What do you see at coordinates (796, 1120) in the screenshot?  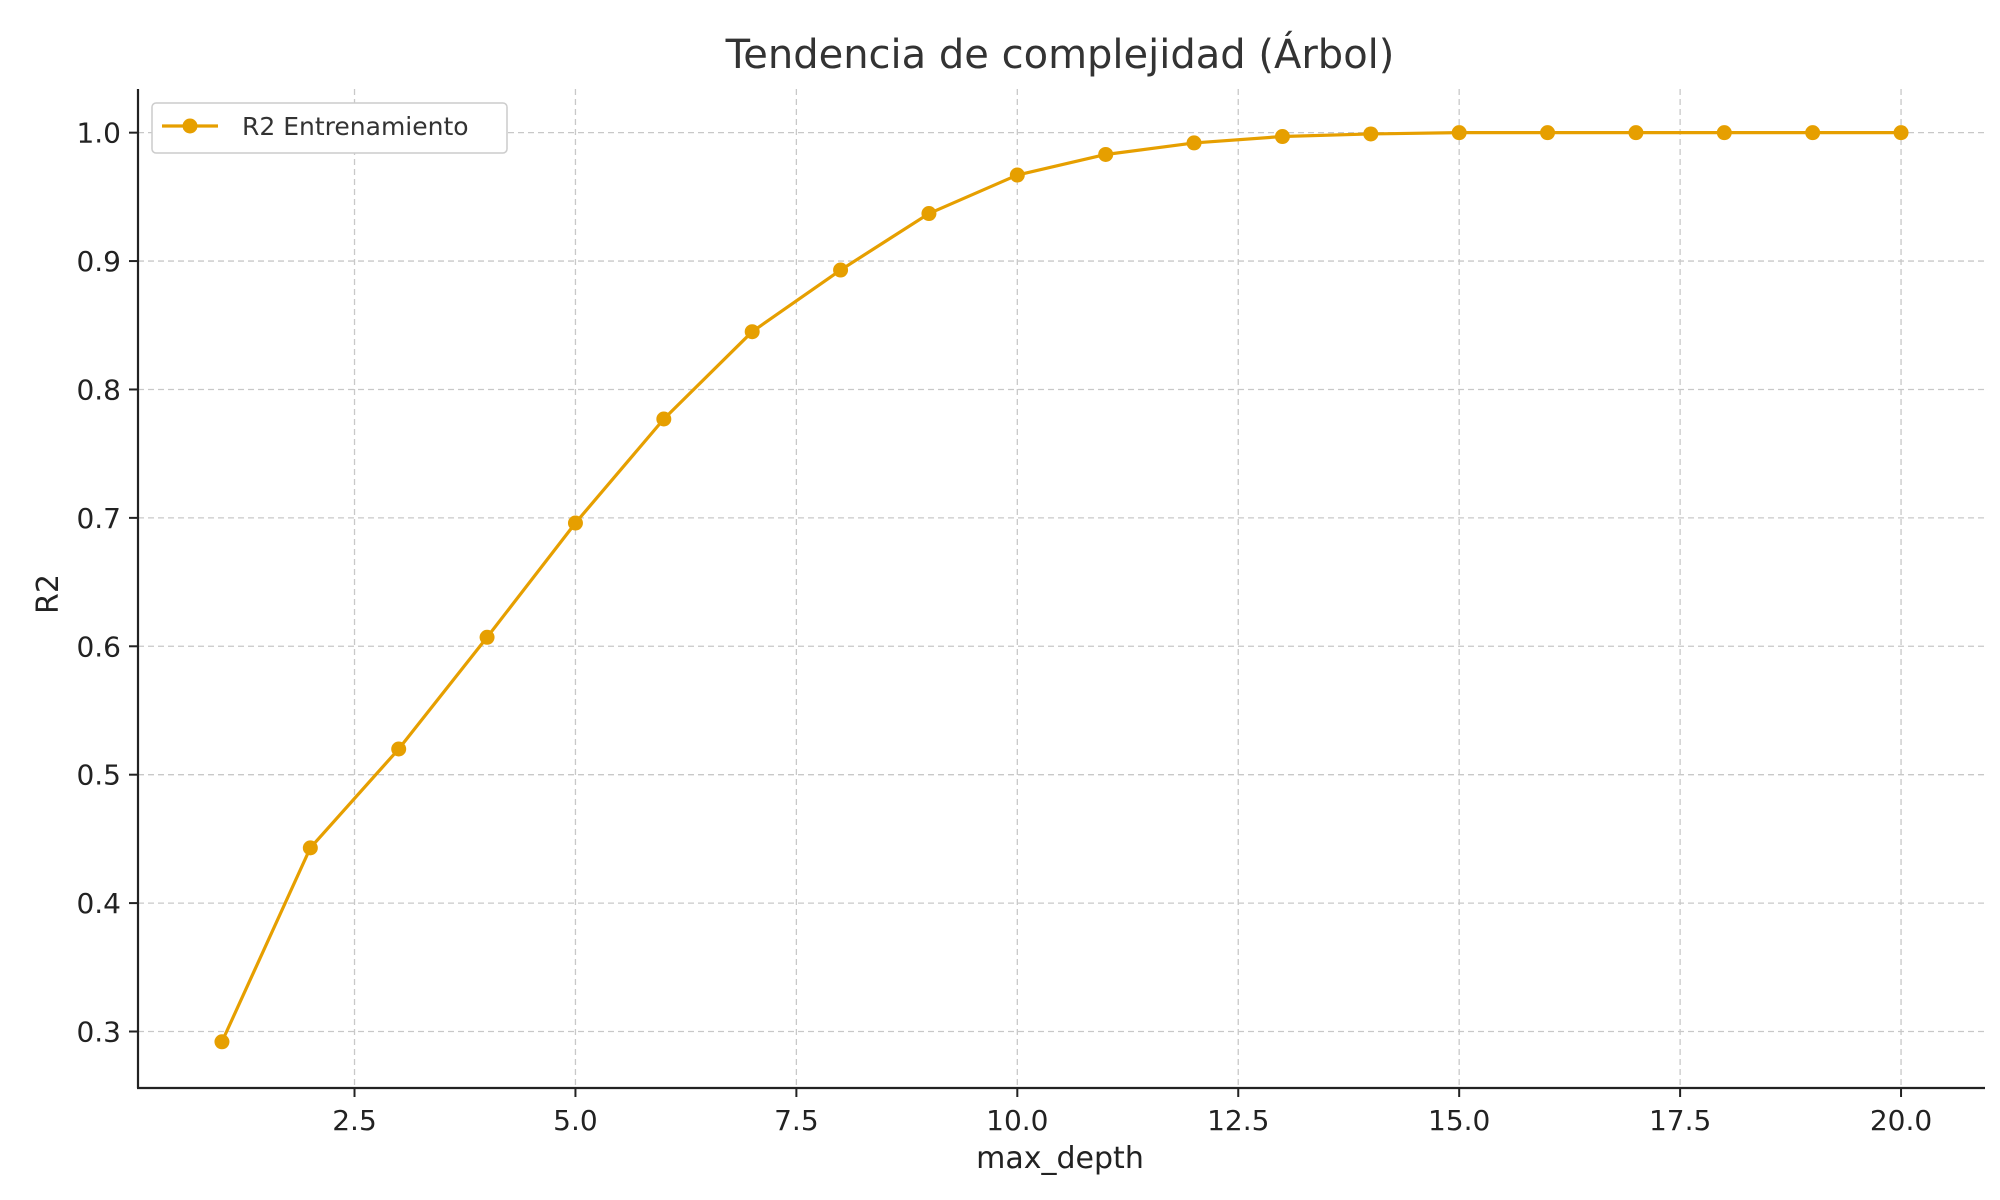 I see `x-tick-label: 7.5` at bounding box center [796, 1120].